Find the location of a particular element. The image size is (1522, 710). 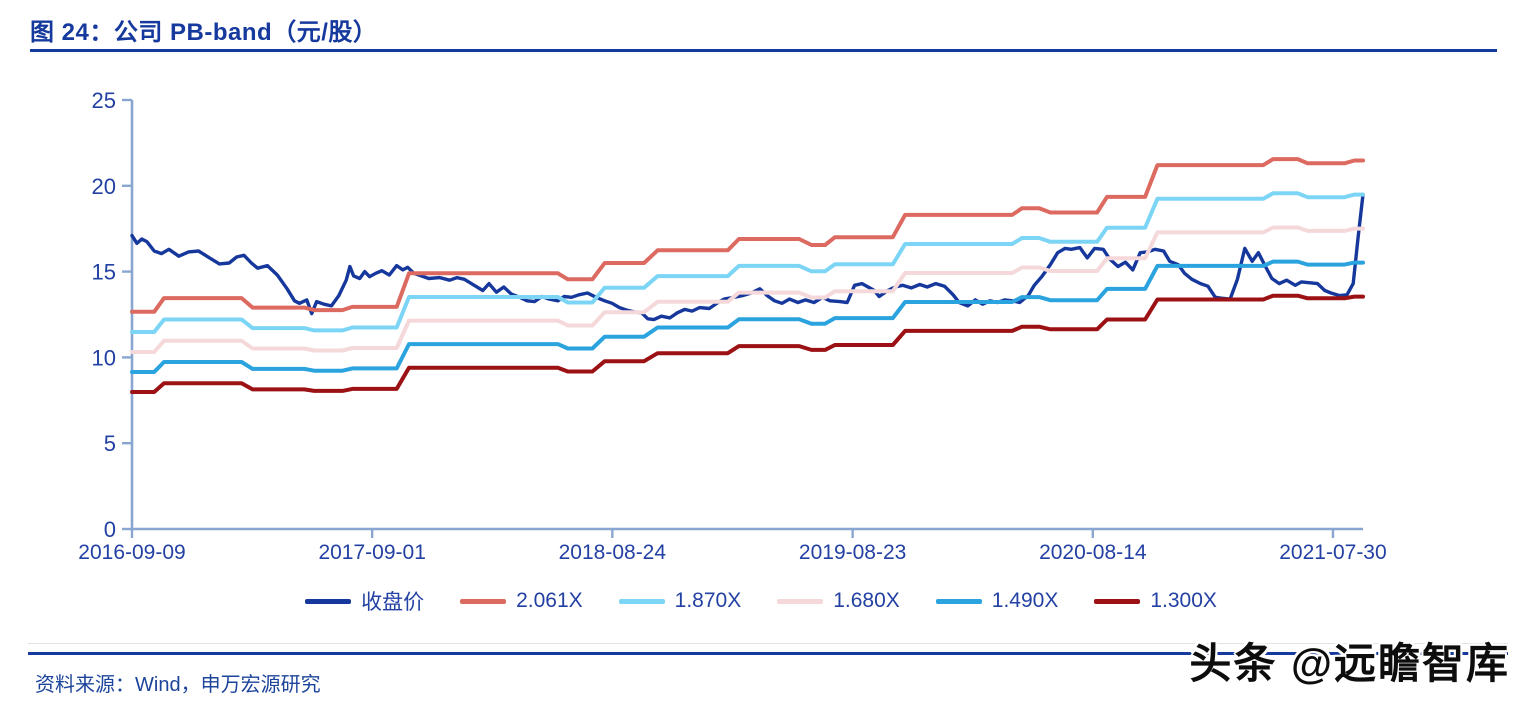

band-line-1-680x is located at coordinates (747, 289).